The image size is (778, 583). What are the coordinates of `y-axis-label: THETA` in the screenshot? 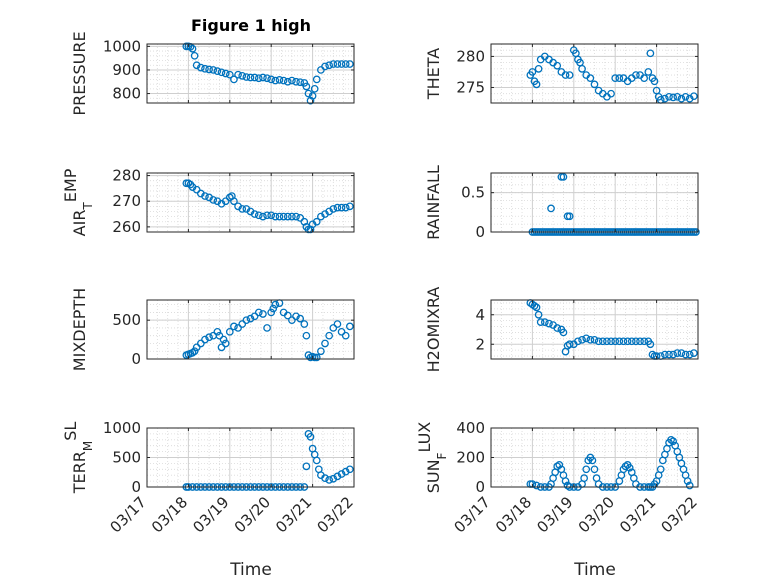 It's located at (433, 74).